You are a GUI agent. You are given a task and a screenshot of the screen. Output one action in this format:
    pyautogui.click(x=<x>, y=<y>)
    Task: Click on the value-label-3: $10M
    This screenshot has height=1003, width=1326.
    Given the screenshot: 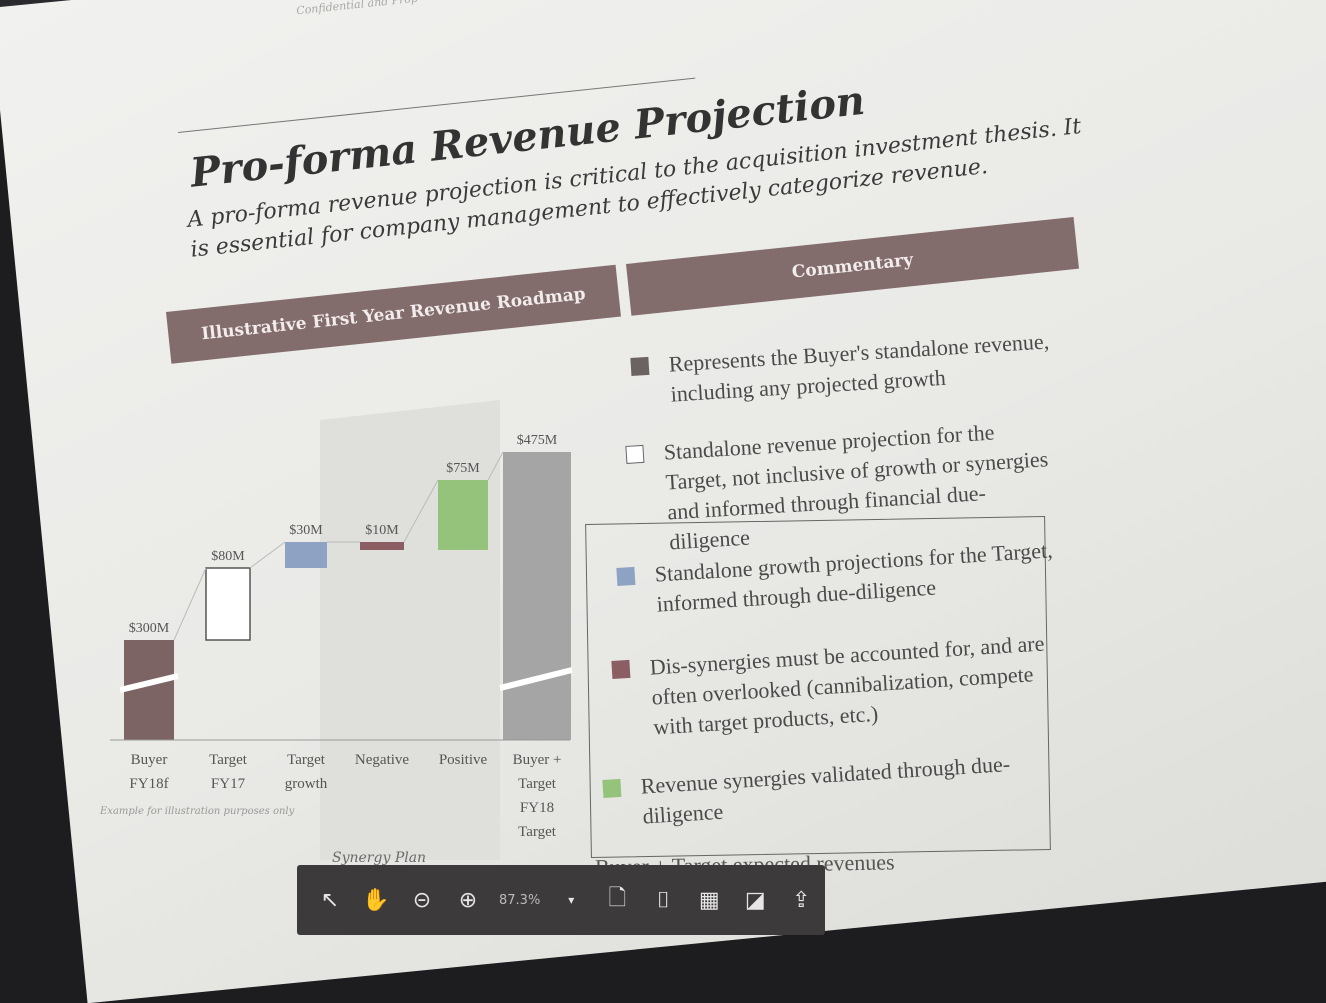 What is the action you would take?
    pyautogui.click(x=382, y=530)
    